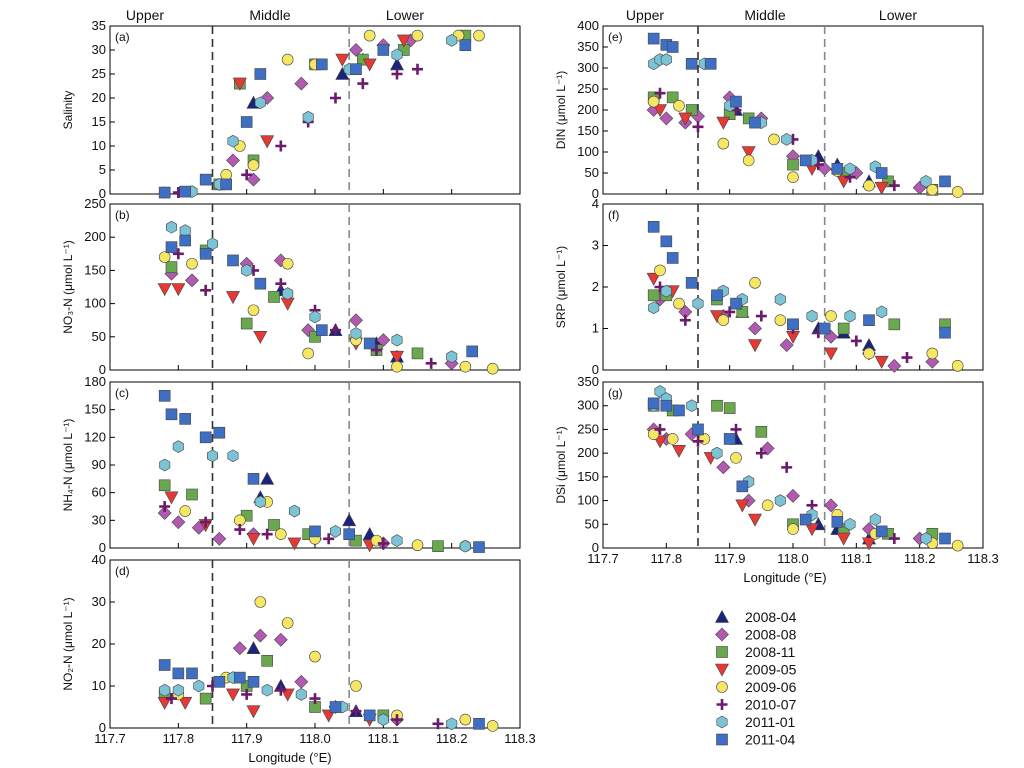 The height and width of the screenshot is (768, 1024). I want to click on legend-label: 2009-05, so click(771, 670).